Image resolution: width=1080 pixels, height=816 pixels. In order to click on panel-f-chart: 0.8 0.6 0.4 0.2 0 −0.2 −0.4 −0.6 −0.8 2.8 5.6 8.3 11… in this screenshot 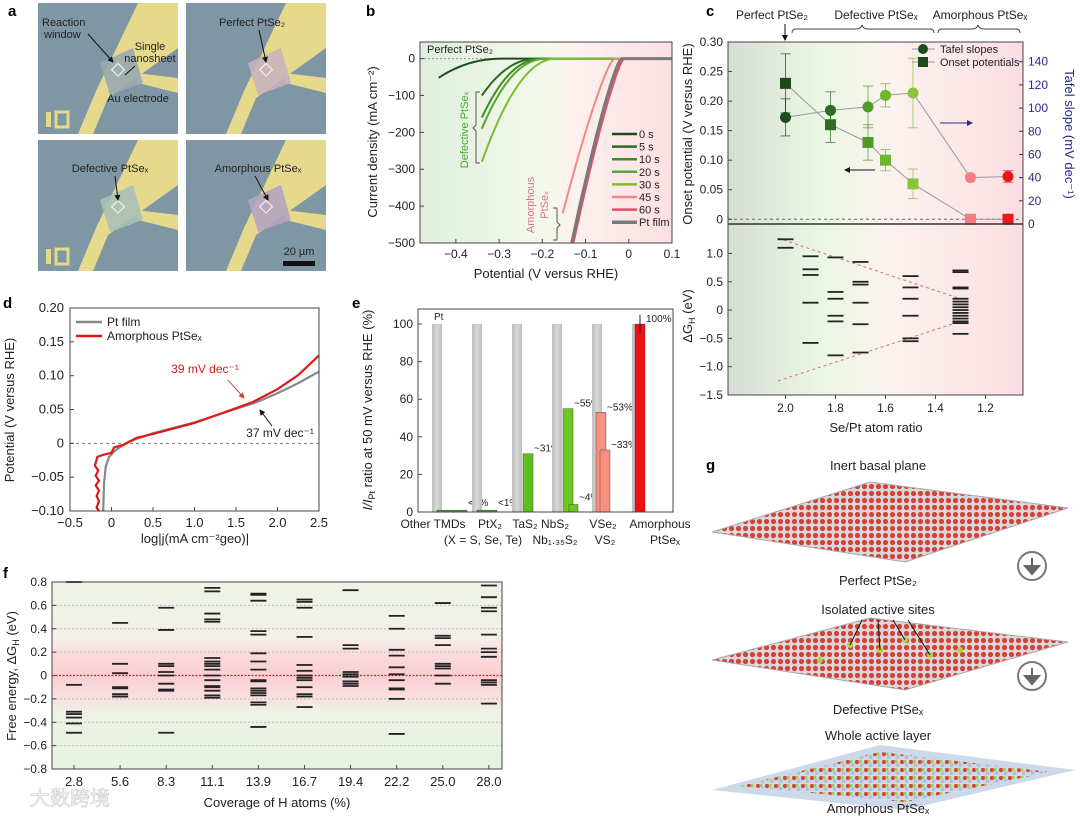, I will do `click(253, 692)`.